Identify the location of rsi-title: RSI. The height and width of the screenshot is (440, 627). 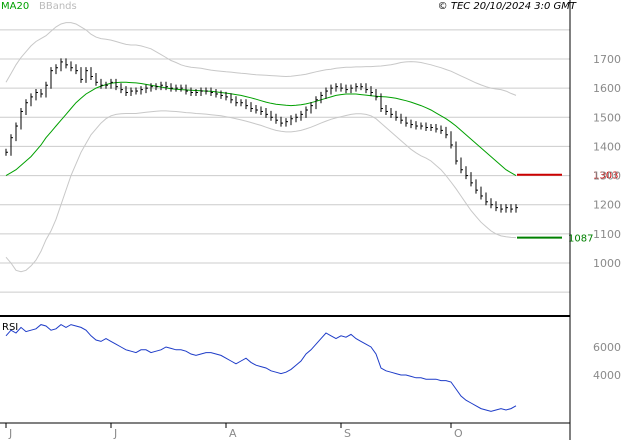
(10, 327).